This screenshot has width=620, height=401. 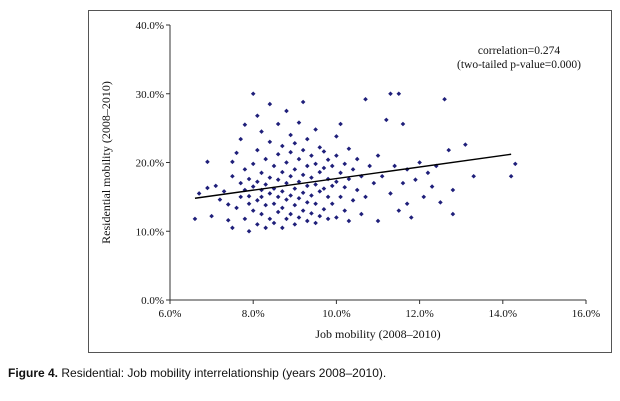 I want to click on x-tick-label: 14.0%, so click(x=503, y=314).